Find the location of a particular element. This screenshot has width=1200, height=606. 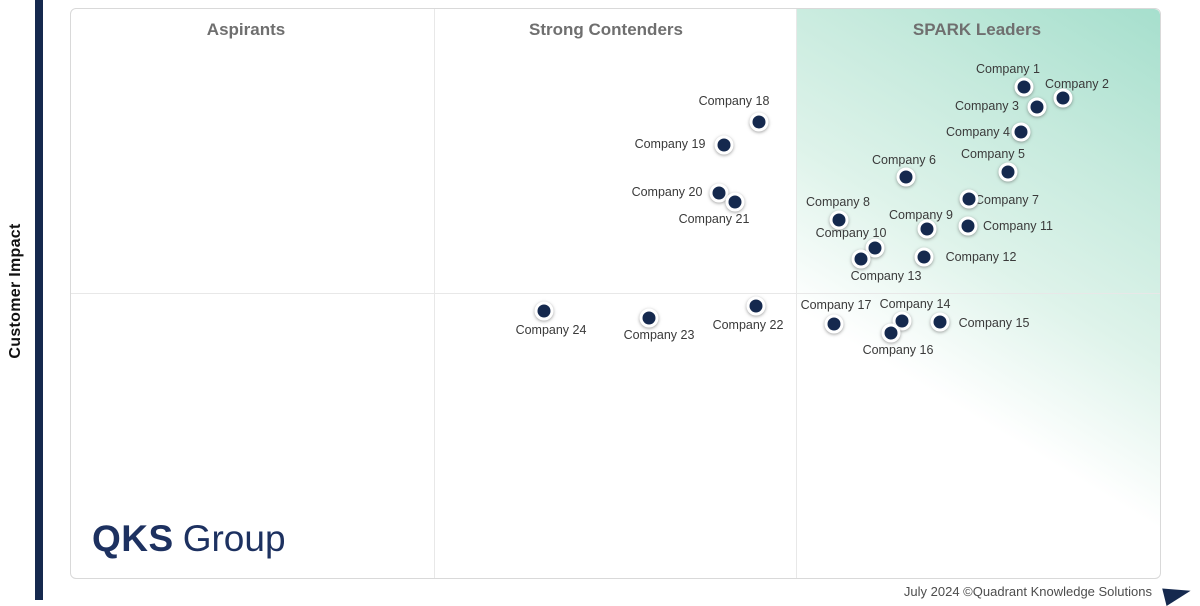

y-axis-bar is located at coordinates (39, 300).